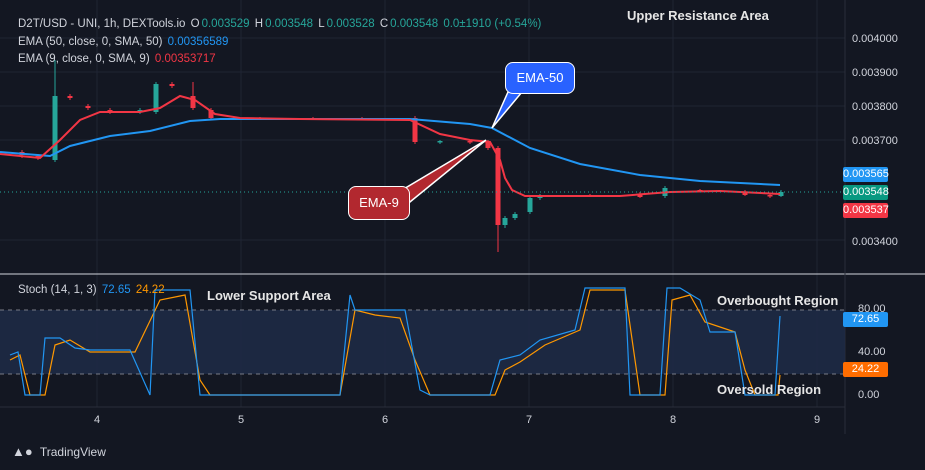 Image resolution: width=925 pixels, height=470 pixels. Describe the element at coordinates (385, 420) in the screenshot. I see `time-tick: 6` at that location.